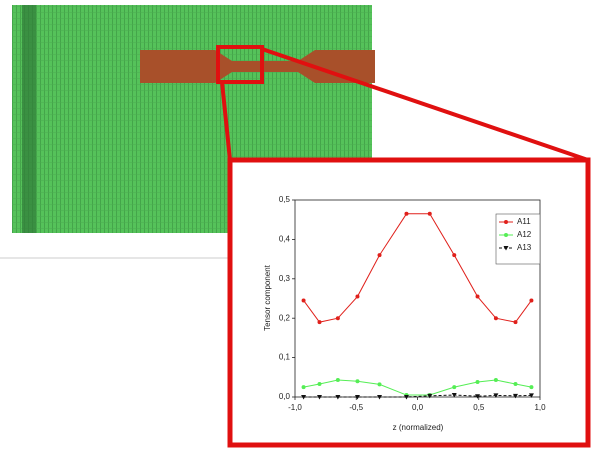 The width and height of the screenshot is (592, 453). Describe the element at coordinates (285, 239) in the screenshot. I see `y-tick-label: 0,4` at that location.